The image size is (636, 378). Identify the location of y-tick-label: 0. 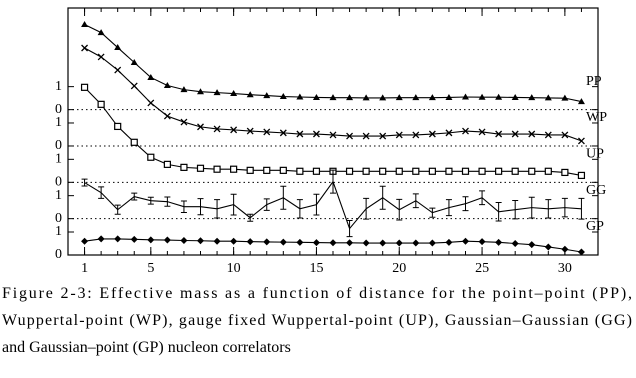
(58, 182).